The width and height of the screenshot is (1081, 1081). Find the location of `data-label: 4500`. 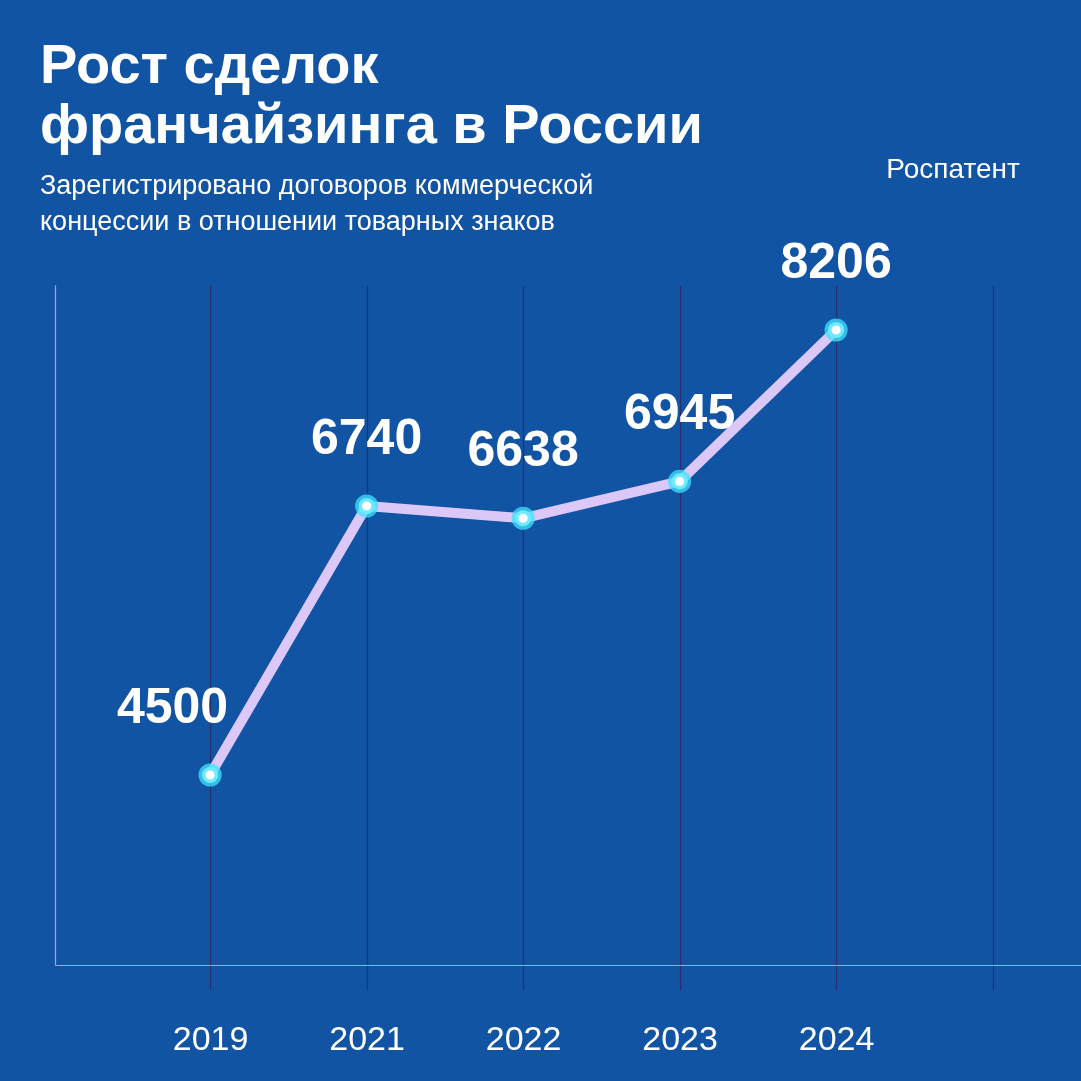

data-label: 4500 is located at coordinates (172, 706).